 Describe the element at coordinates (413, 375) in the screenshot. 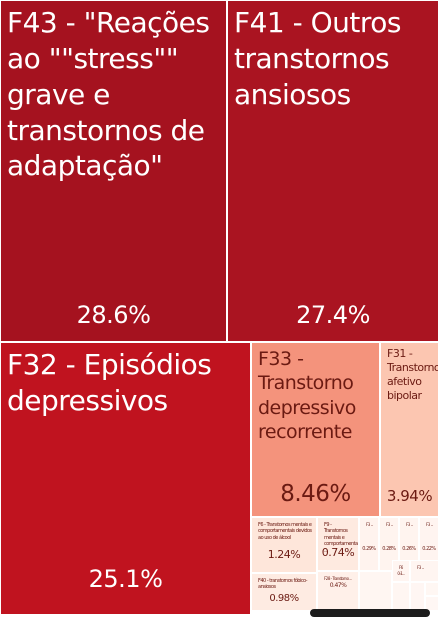

I see `tile-label: F31 - Transtorno afetivo bipolar` at that location.